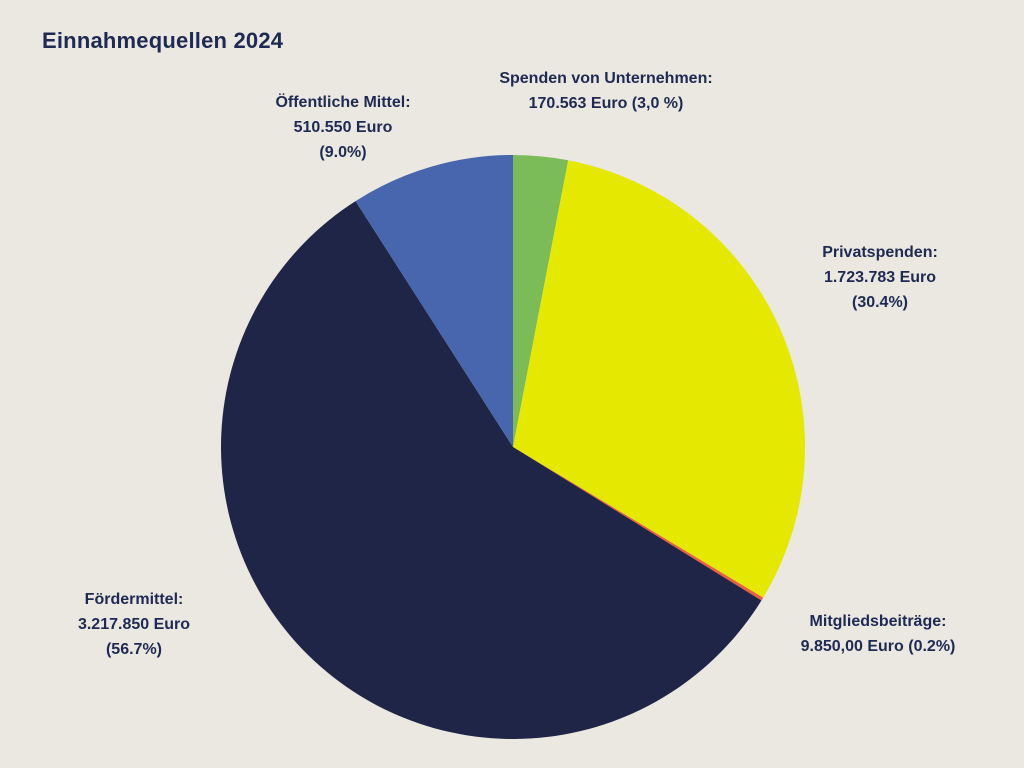 The width and height of the screenshot is (1024, 768). What do you see at coordinates (134, 649) in the screenshot?
I see `pie-label-line: (56.7%)` at bounding box center [134, 649].